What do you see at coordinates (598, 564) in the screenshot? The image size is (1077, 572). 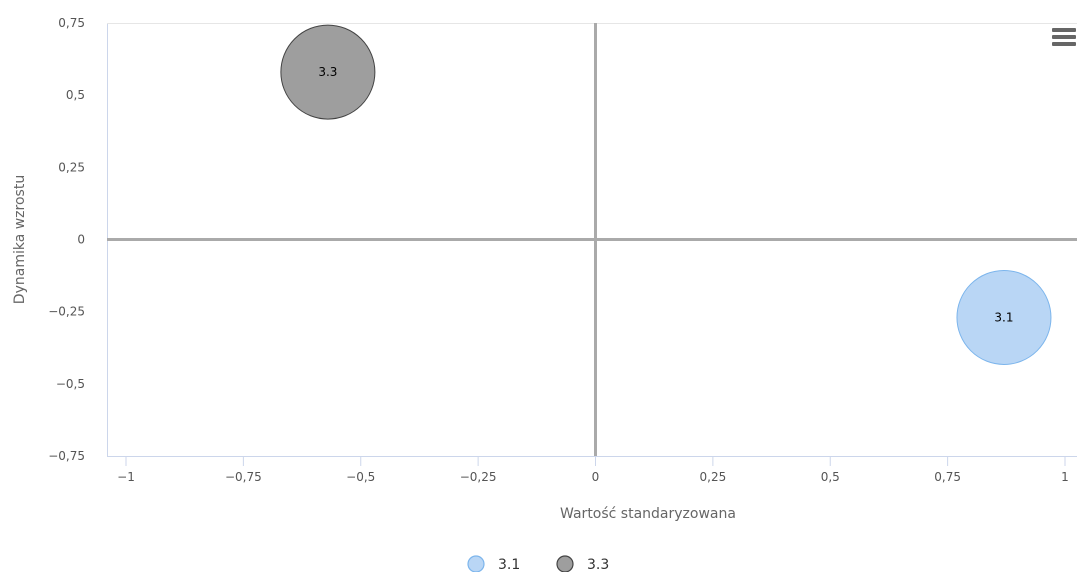 I see `legend-item-label: 3.3` at bounding box center [598, 564].